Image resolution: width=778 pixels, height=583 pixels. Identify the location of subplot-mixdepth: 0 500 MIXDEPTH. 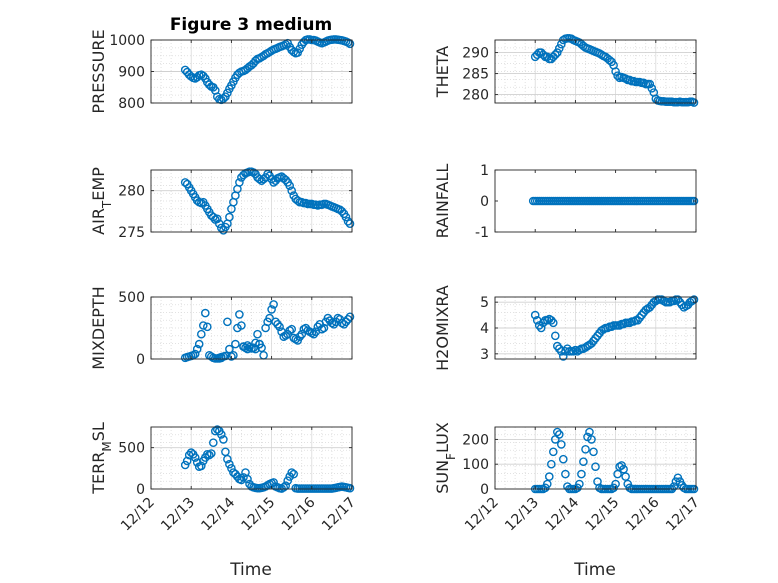
(222, 328).